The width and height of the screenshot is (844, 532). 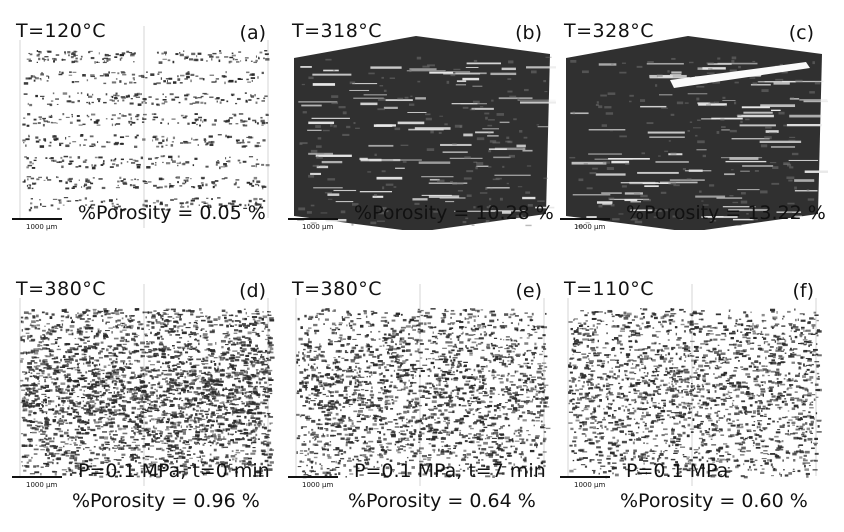 I want to click on panel-letter: (e), so click(x=528, y=291).